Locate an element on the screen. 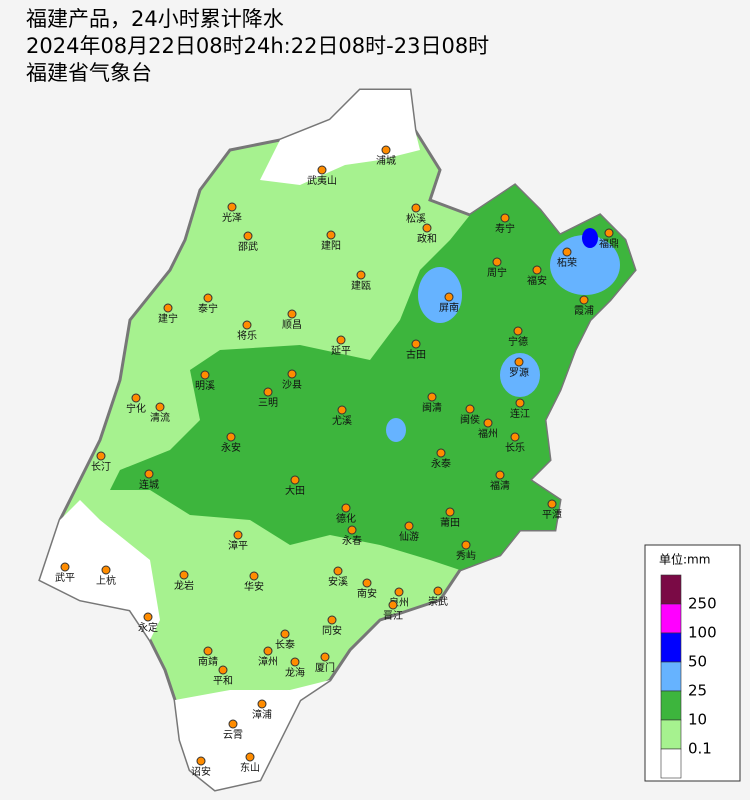 The image size is (750, 800). city-label: 崇武 is located at coordinates (438, 601).